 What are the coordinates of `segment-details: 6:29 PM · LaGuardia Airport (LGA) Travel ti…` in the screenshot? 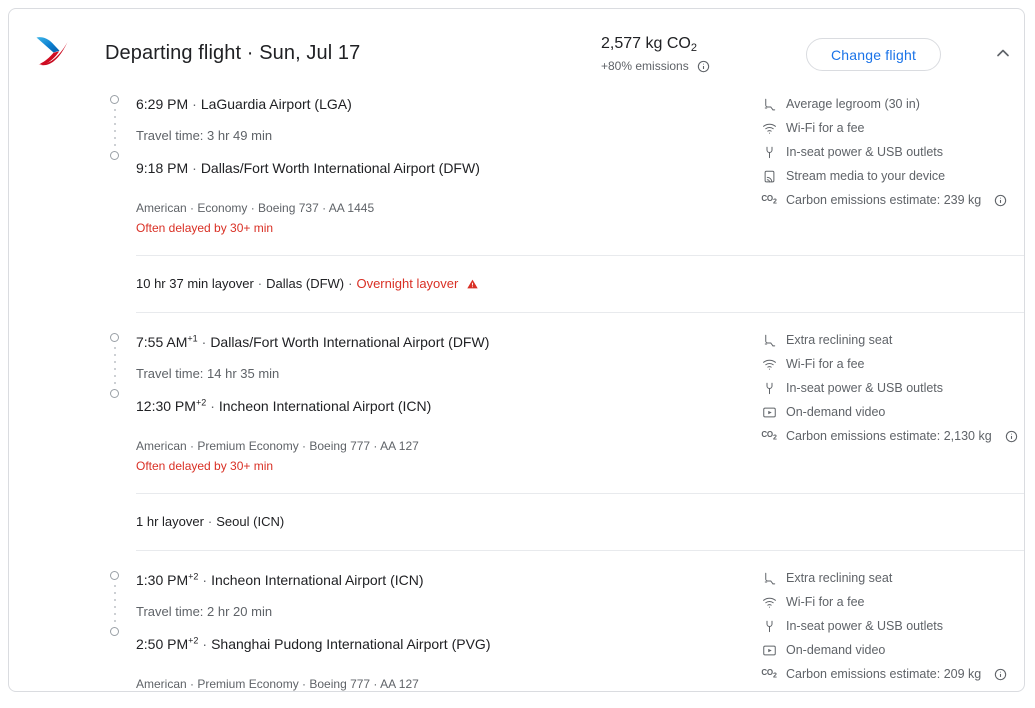 It's located at (329, 172).